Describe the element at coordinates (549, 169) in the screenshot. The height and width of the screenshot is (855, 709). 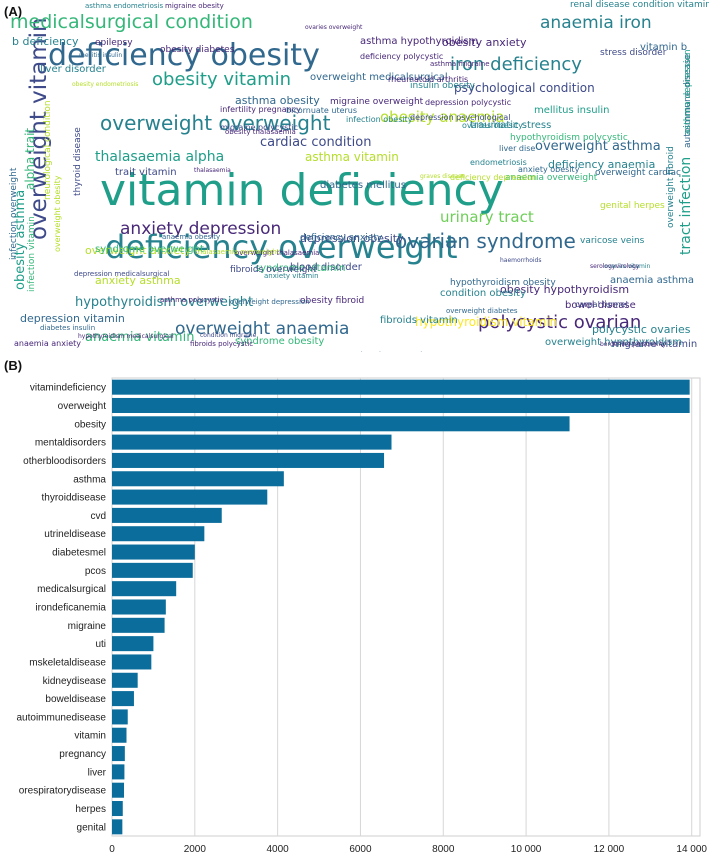
I see `word-cloud-word: anxiety obesity` at that location.